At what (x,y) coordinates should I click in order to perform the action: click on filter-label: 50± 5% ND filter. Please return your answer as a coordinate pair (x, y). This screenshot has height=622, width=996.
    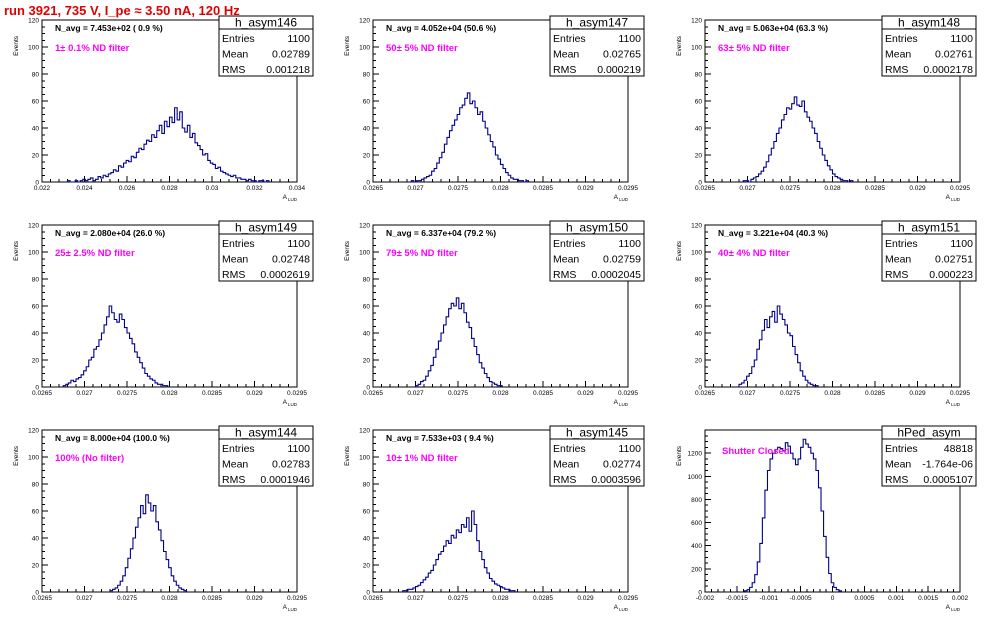
    Looking at the image, I should click on (422, 48).